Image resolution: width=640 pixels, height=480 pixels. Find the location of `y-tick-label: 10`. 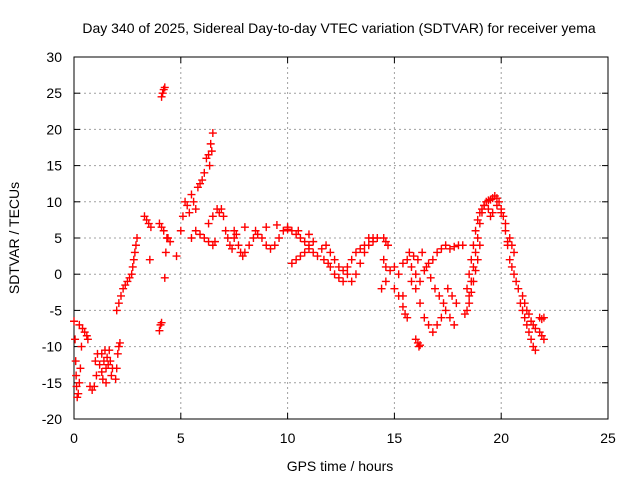

y-tick-label: 10 is located at coordinates (54, 202).